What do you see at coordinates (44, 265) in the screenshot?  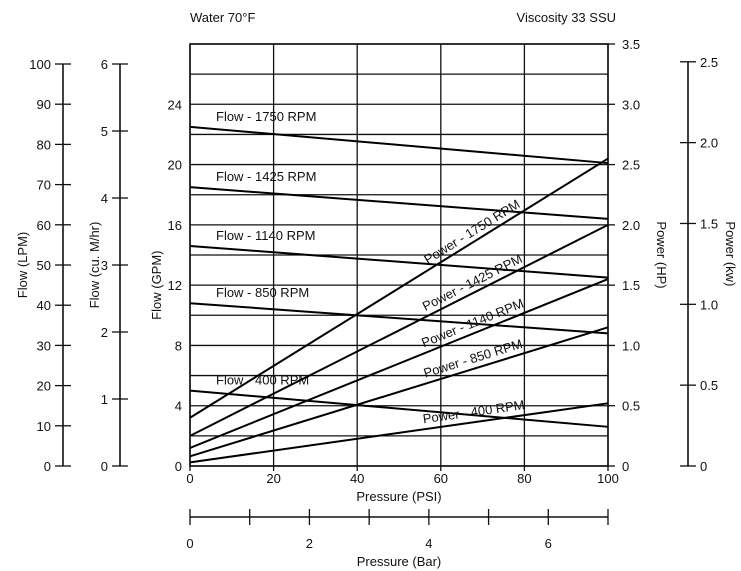 I see `side-scale-tick-label: 50` at bounding box center [44, 265].